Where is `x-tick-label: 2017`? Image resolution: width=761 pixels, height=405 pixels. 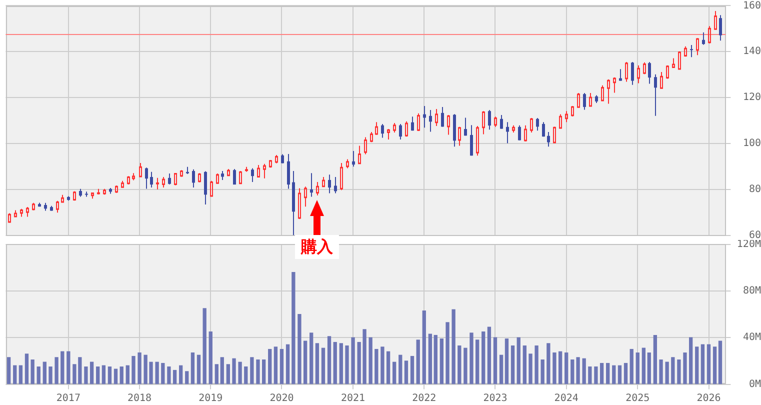 x-tick-label: 2017 is located at coordinates (68, 398).